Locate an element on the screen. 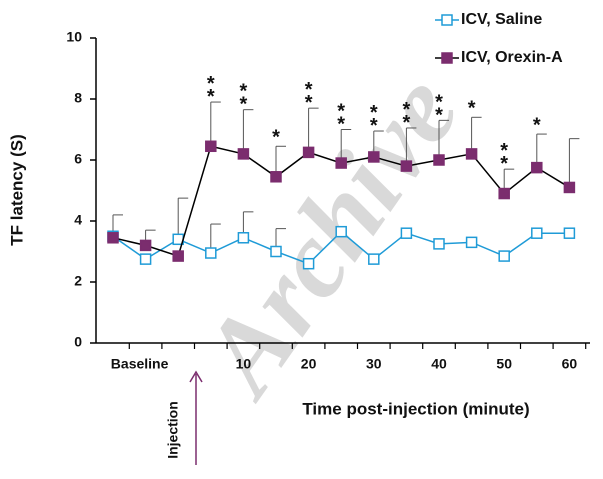 The image size is (603, 479). y-tick-label: 2 is located at coordinates (78, 281).